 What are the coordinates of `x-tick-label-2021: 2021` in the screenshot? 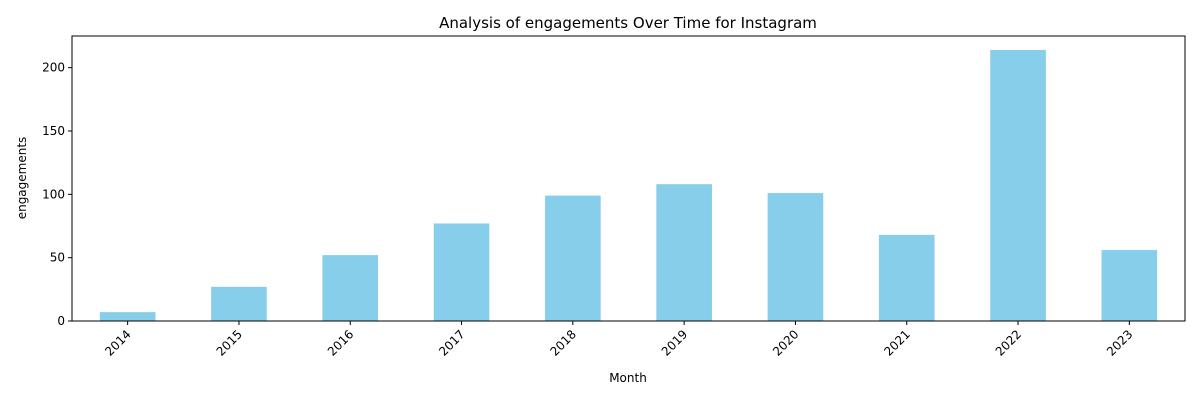 It's located at (896, 342).